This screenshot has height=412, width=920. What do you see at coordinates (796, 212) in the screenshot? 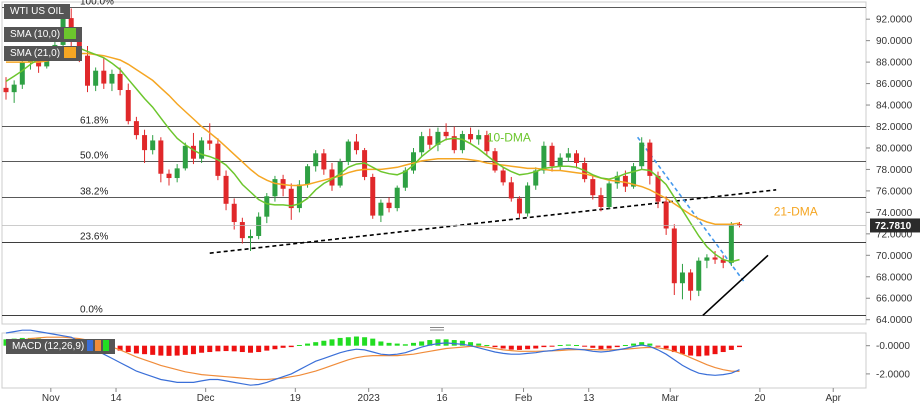
I see `annotation-21dma: 21-DMA` at bounding box center [796, 212].